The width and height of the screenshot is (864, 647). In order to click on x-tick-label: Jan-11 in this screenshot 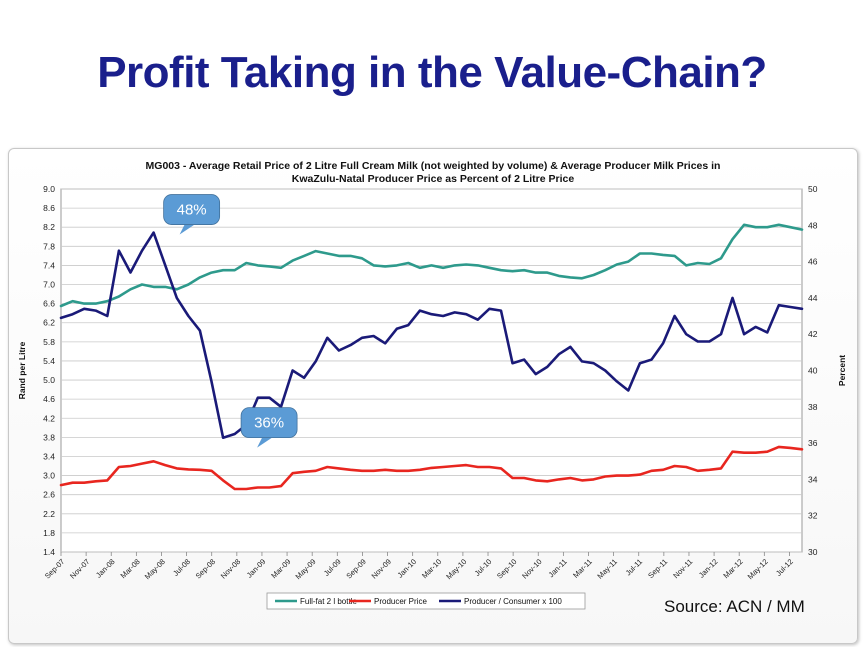, I will do `click(558, 568)`.